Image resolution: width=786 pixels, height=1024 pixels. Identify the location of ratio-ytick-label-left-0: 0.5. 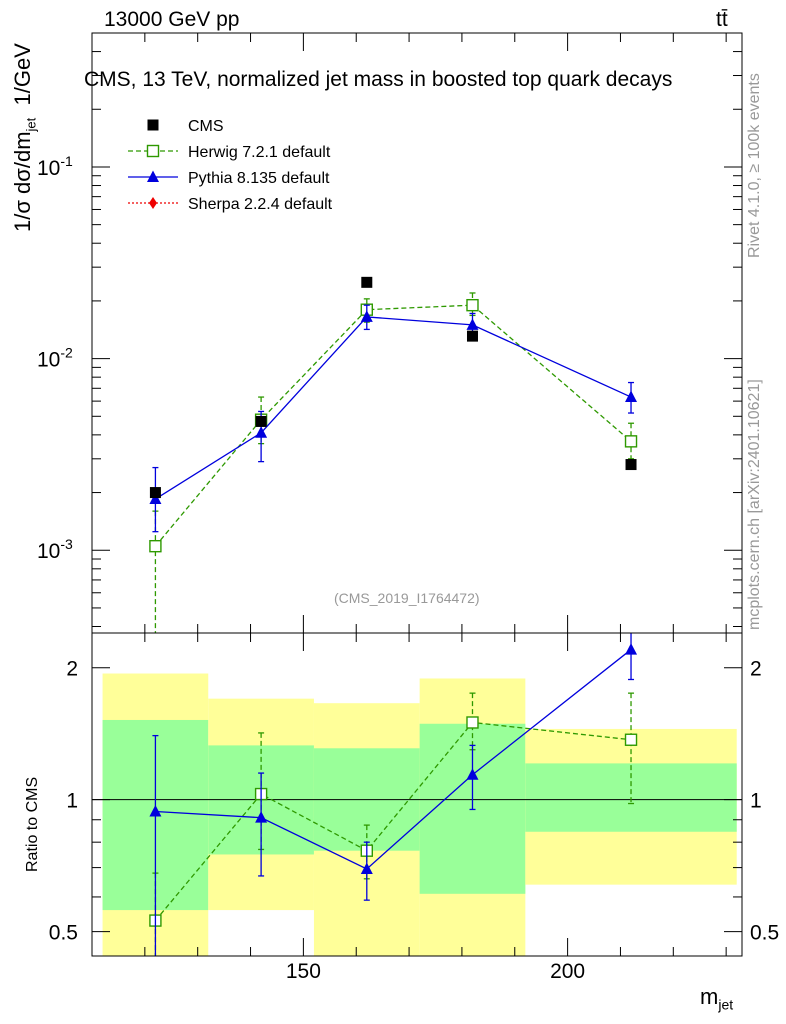
(63, 933).